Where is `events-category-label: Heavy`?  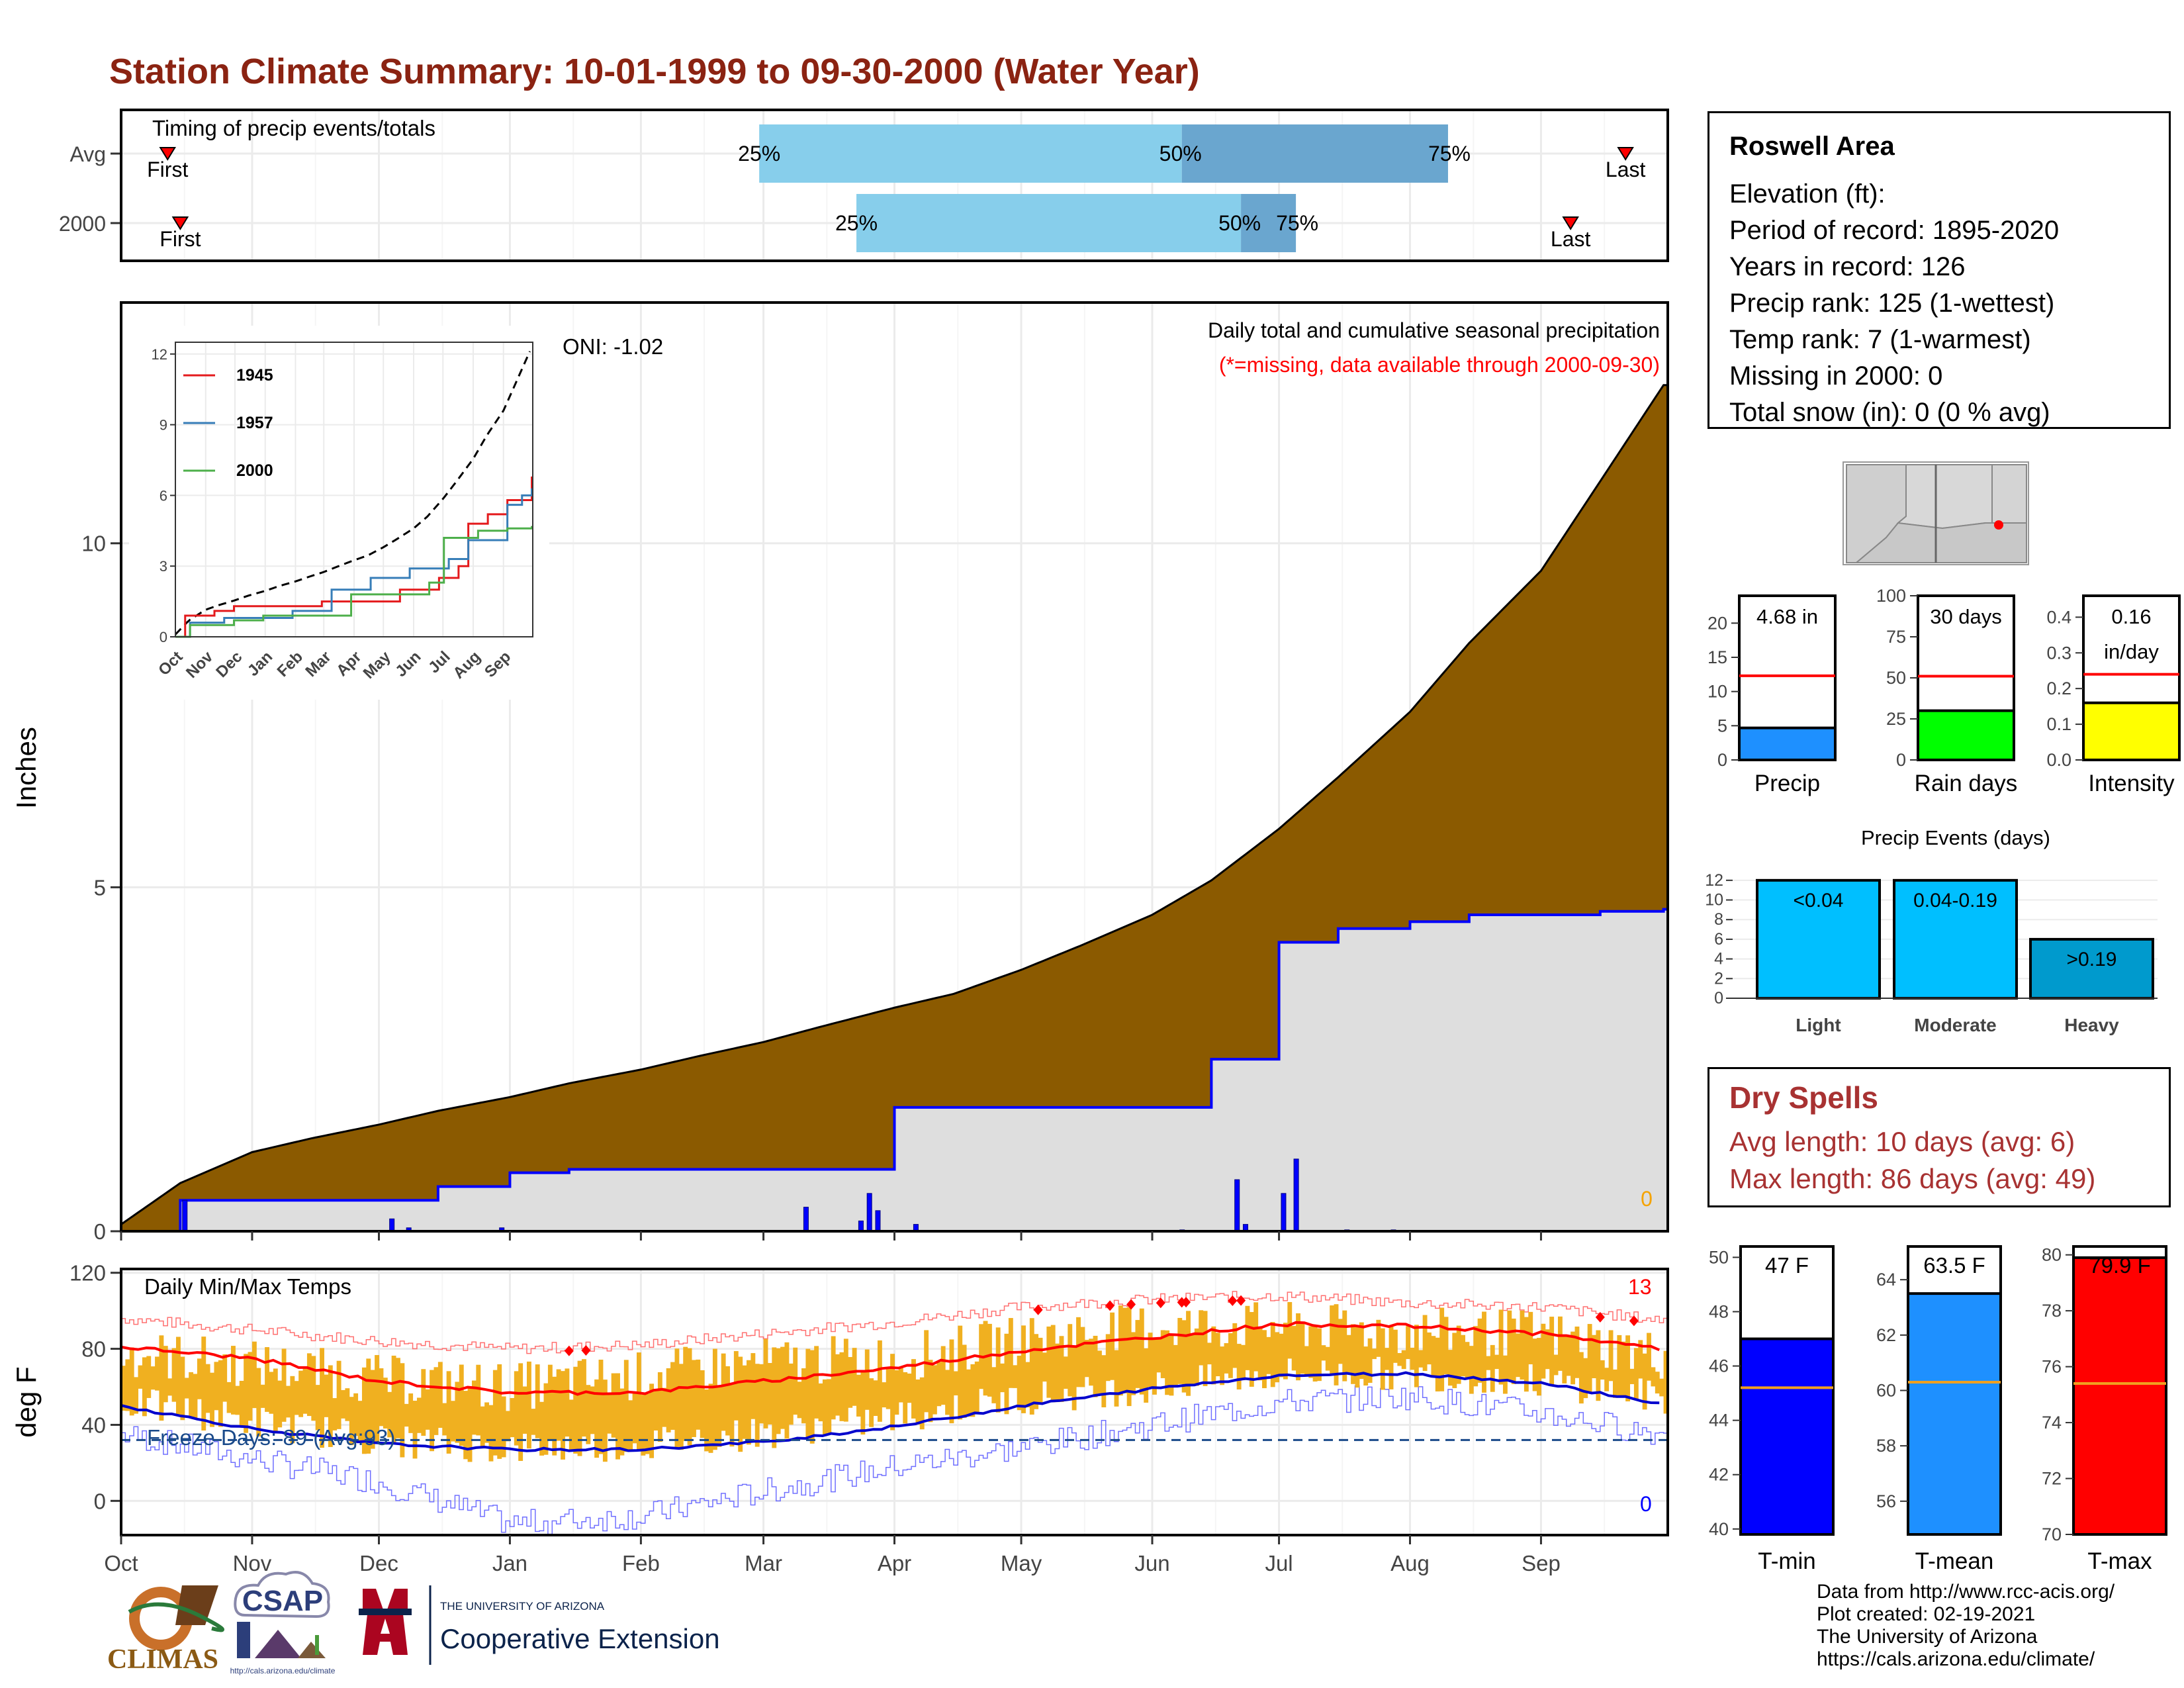
events-category-label: Heavy is located at coordinates (2091, 1025).